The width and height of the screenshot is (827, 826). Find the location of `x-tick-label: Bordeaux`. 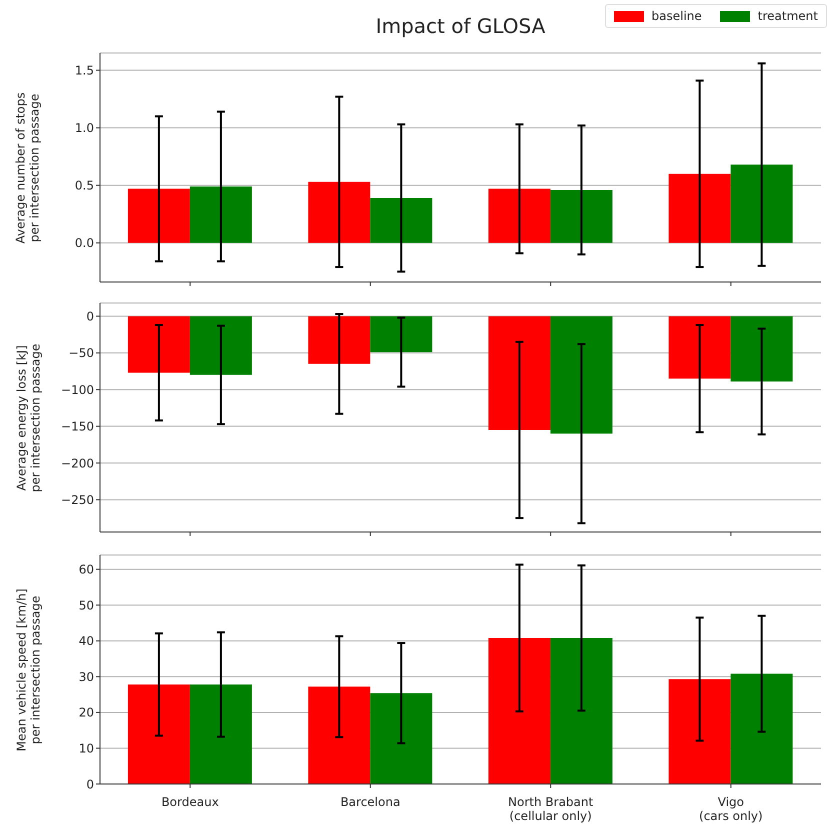

x-tick-label: Bordeaux is located at coordinates (190, 802).